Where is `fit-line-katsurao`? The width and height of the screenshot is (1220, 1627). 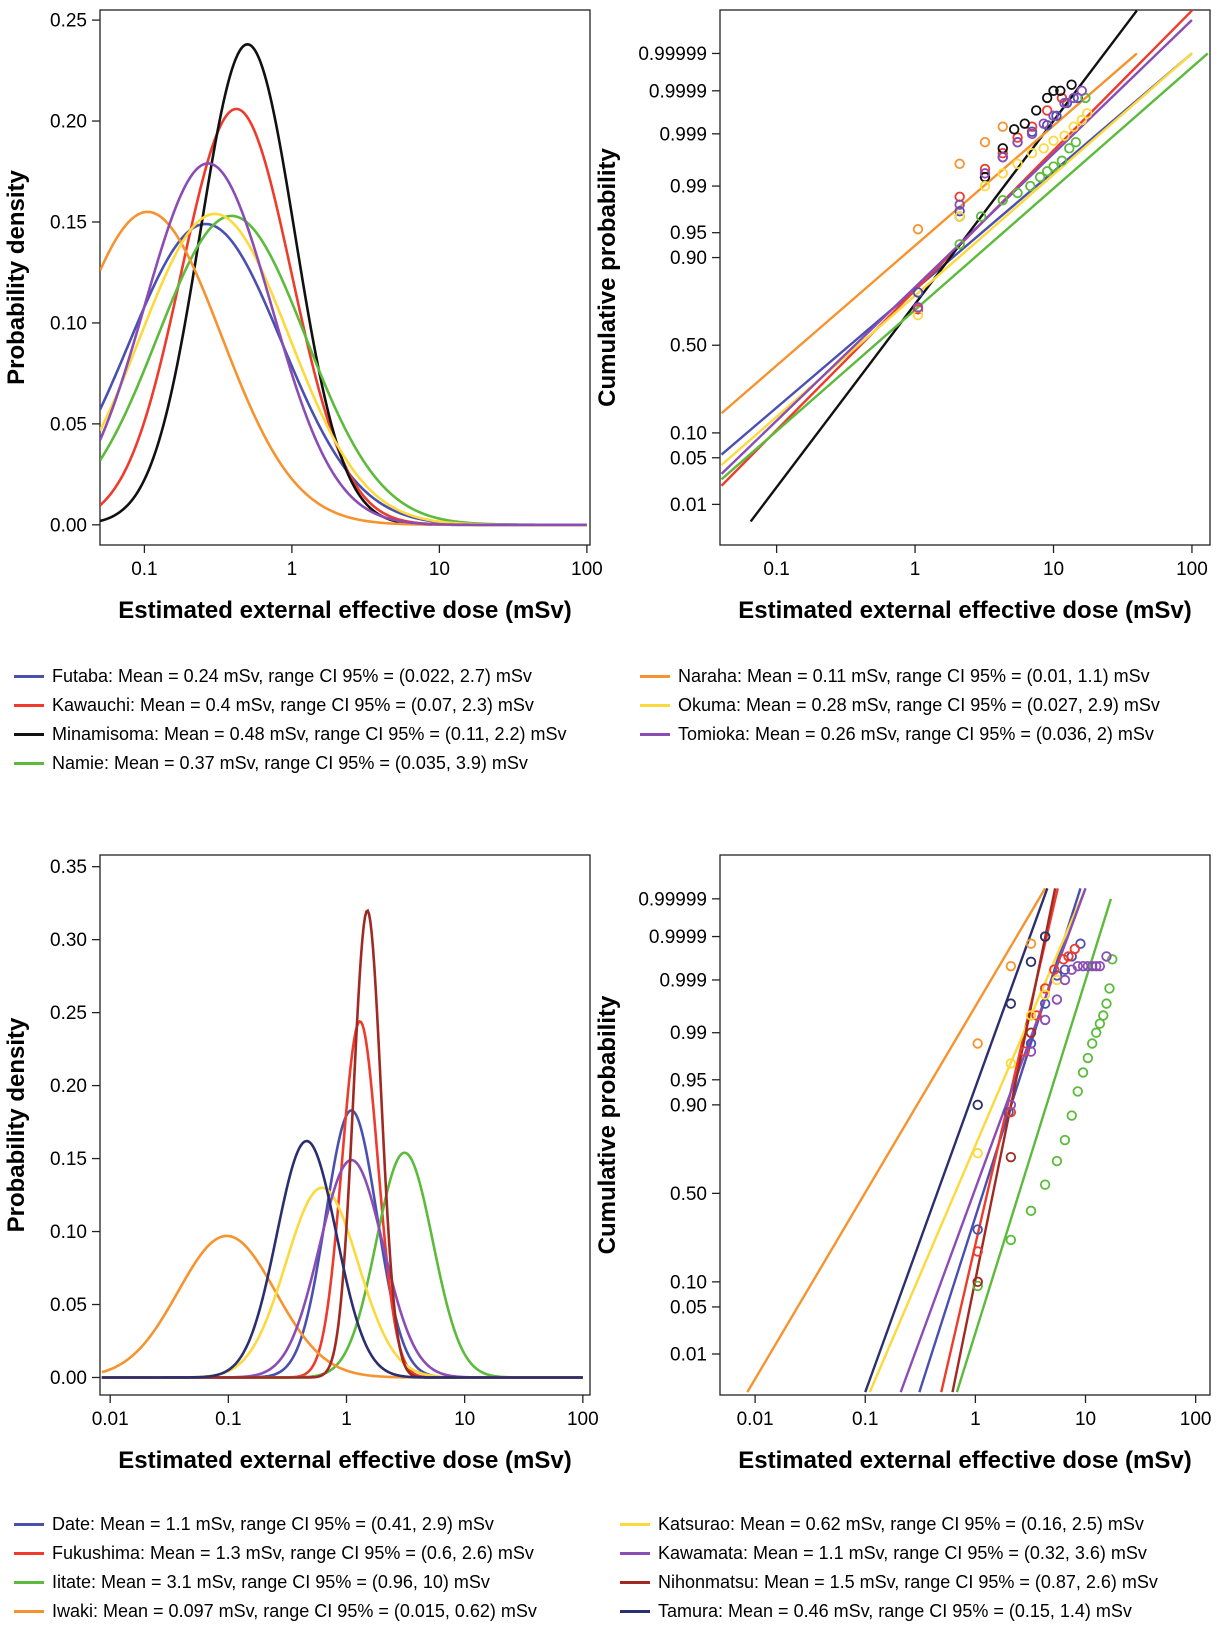
fit-line-katsurao is located at coordinates (977, 1140).